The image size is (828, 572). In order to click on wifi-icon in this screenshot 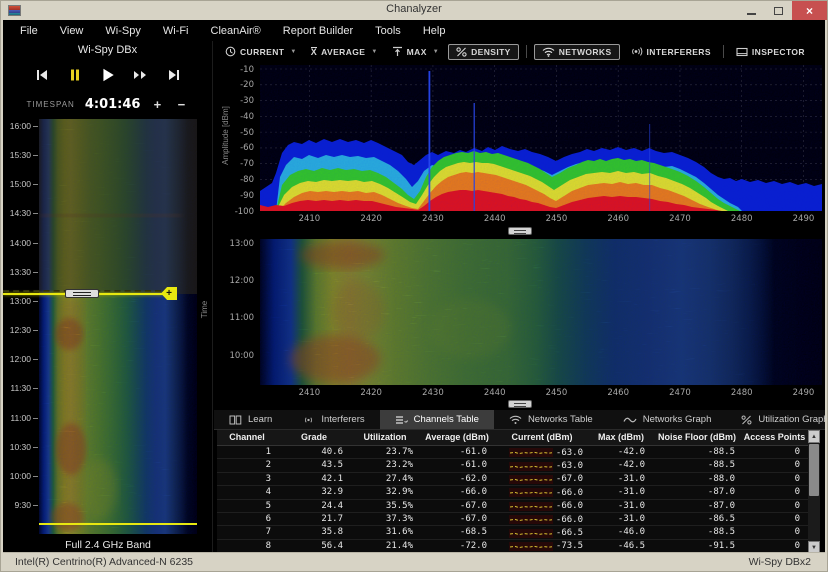, I will do `click(515, 420)`.